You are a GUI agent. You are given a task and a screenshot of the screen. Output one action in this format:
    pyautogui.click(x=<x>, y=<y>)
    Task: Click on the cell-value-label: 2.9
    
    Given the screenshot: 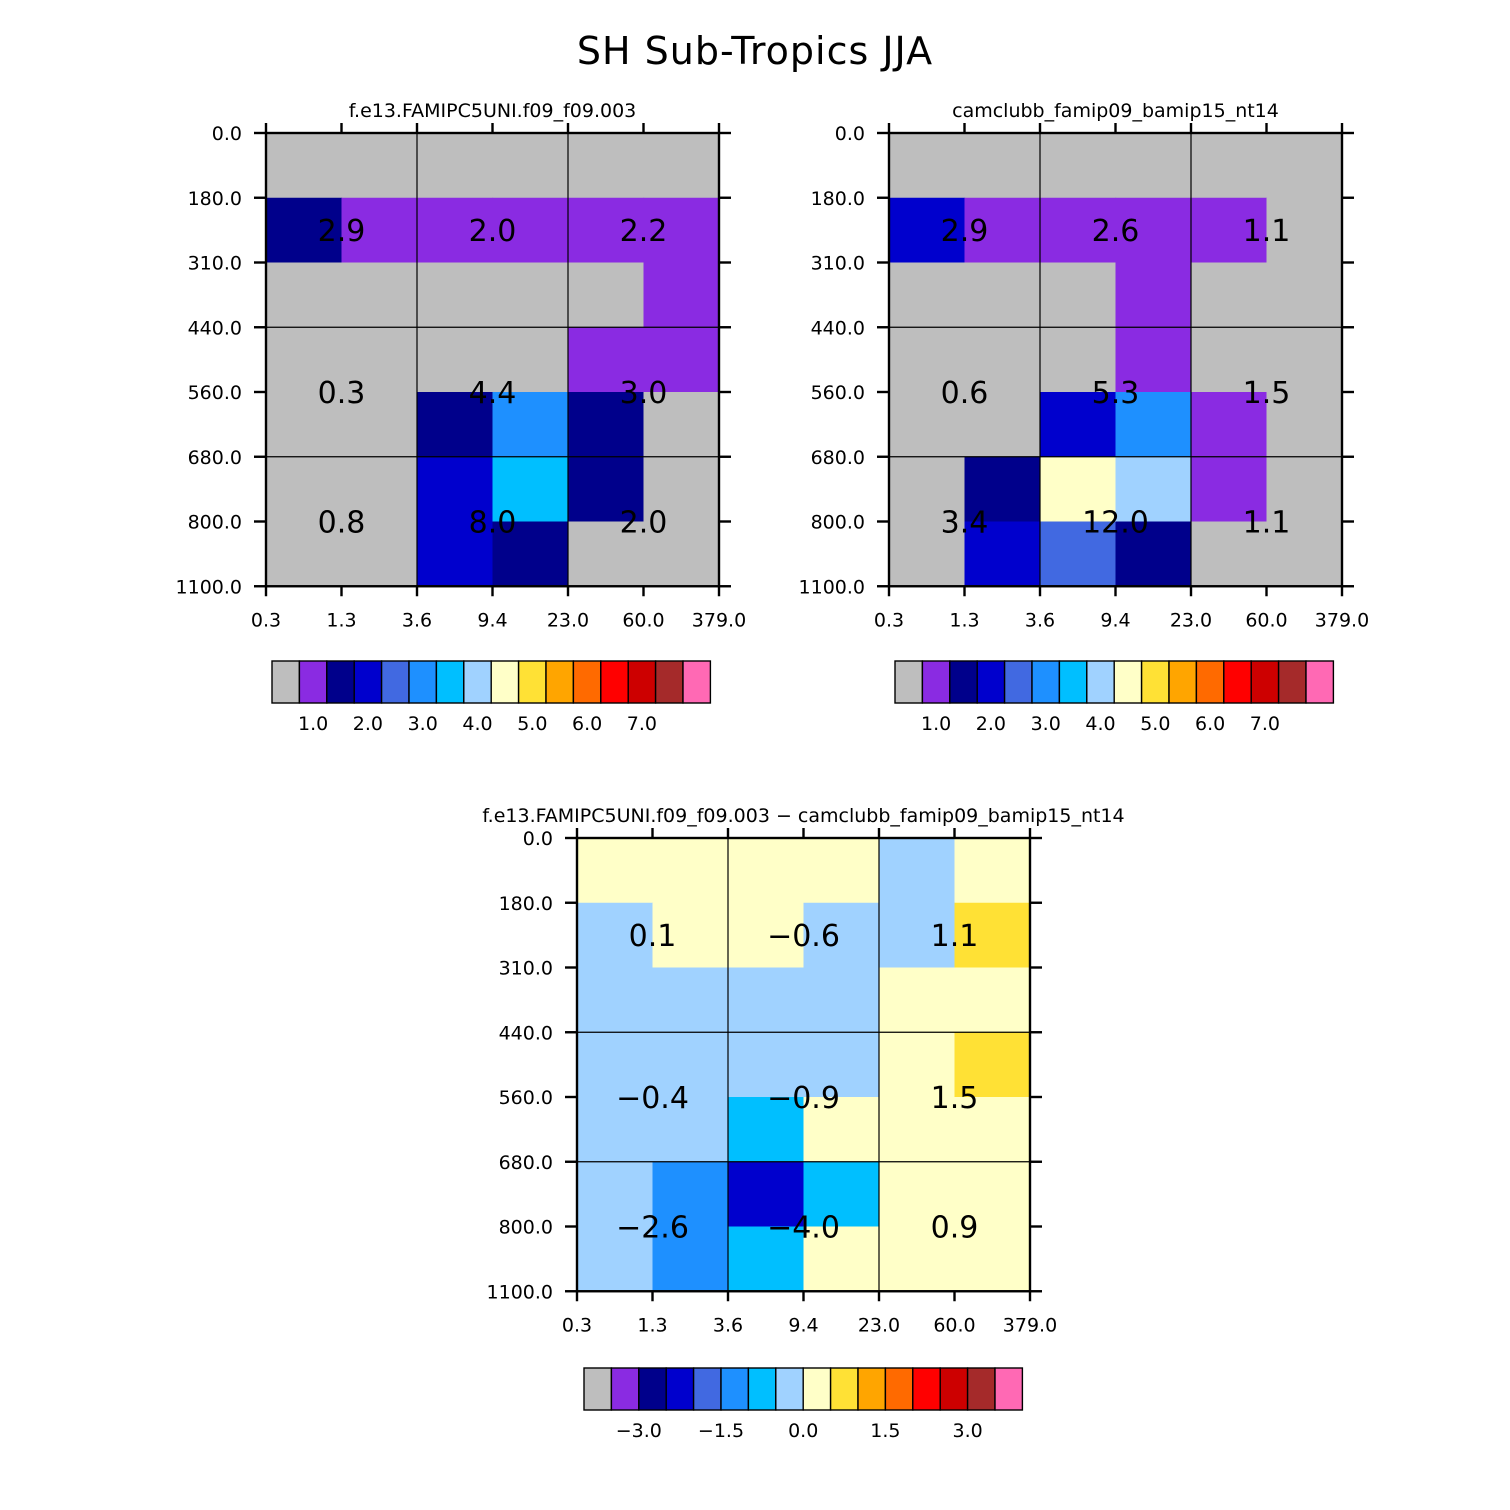 What is the action you would take?
    pyautogui.click(x=965, y=231)
    